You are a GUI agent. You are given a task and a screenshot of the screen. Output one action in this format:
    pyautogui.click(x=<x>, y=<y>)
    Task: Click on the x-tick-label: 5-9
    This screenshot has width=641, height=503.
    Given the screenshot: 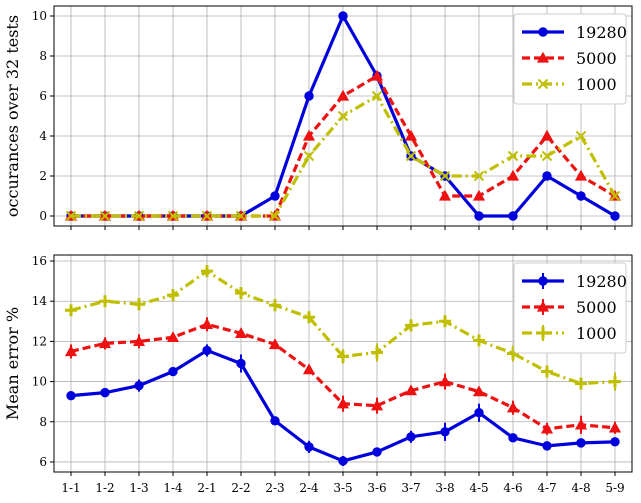 What is the action you would take?
    pyautogui.click(x=614, y=488)
    